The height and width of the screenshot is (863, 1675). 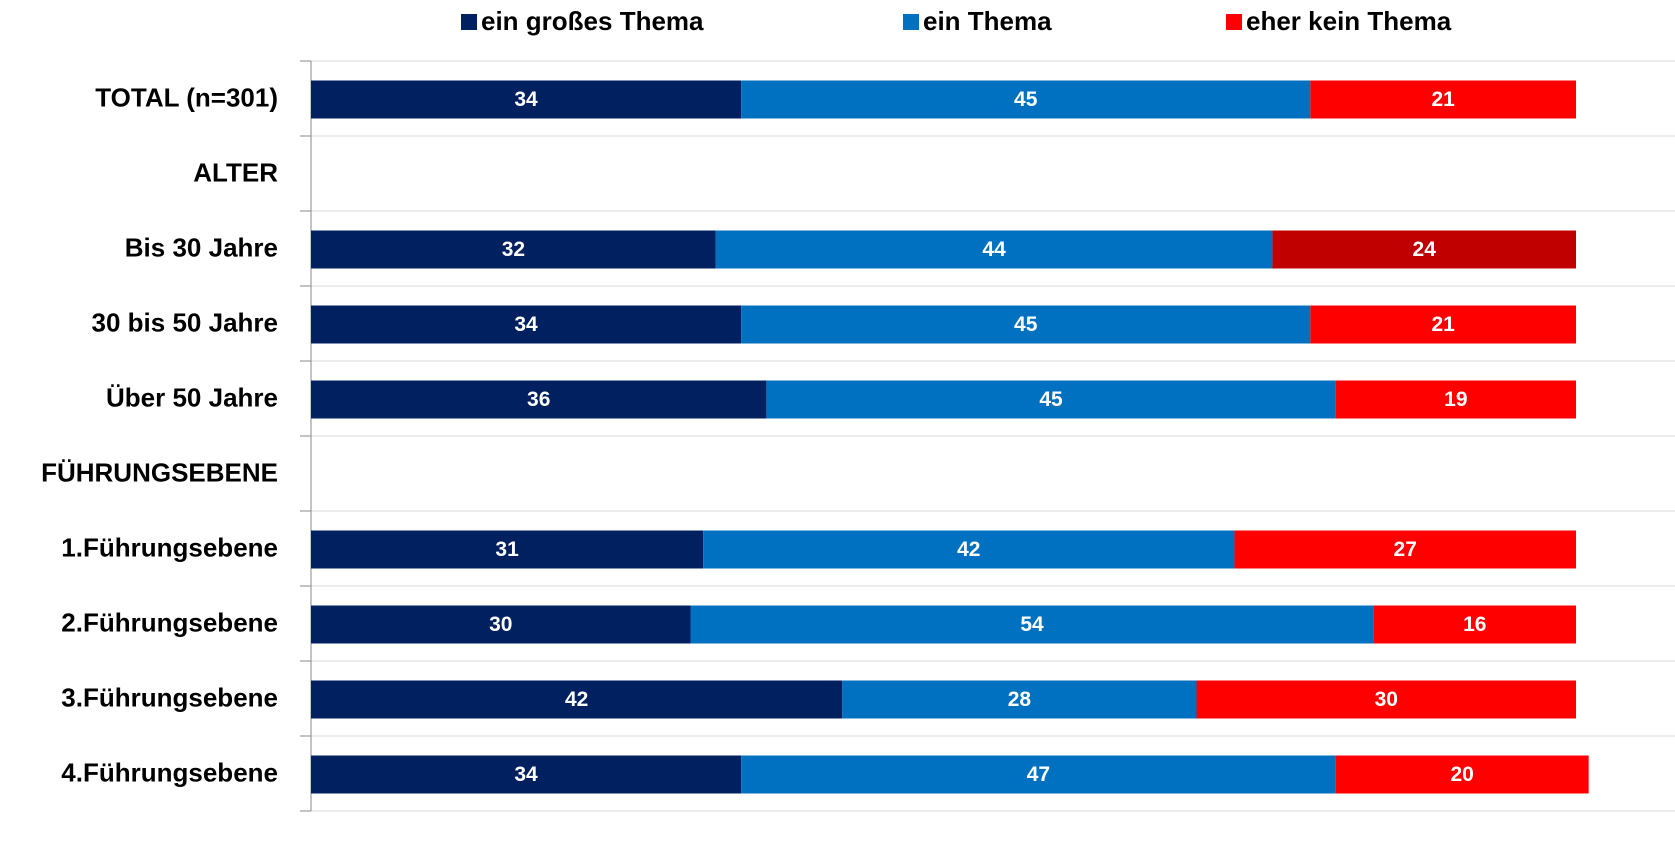 What do you see at coordinates (235, 172) in the screenshot?
I see `category-label: ALTER` at bounding box center [235, 172].